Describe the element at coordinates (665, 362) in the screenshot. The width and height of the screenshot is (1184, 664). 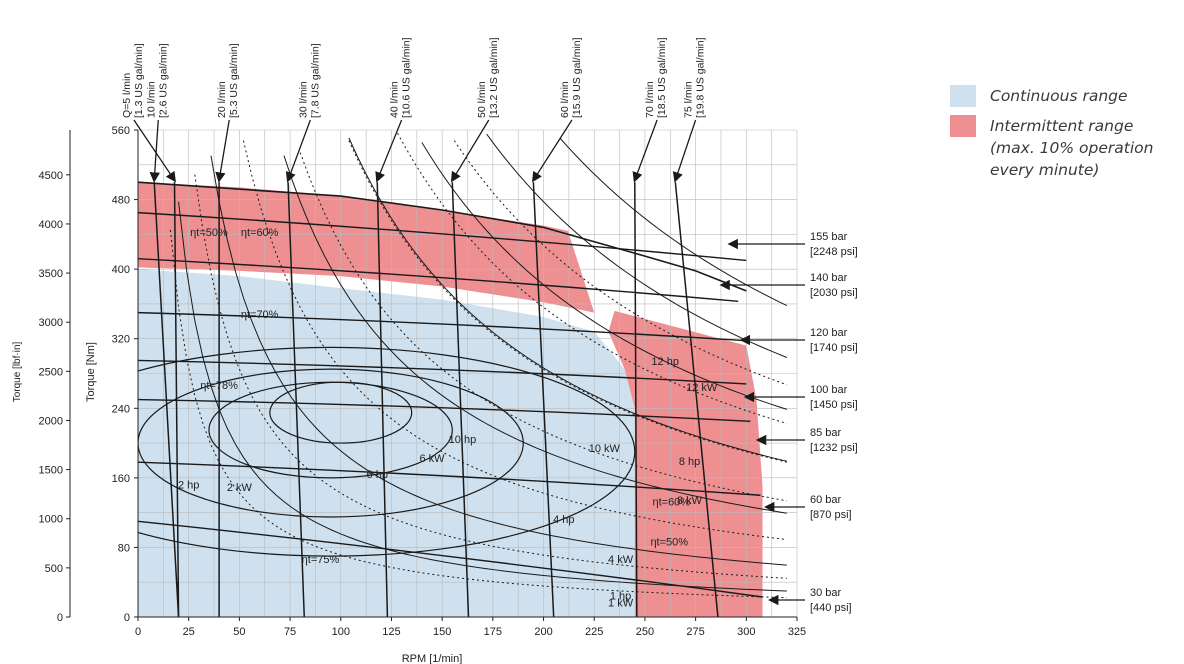
I see `power-label: 12 hp` at that location.